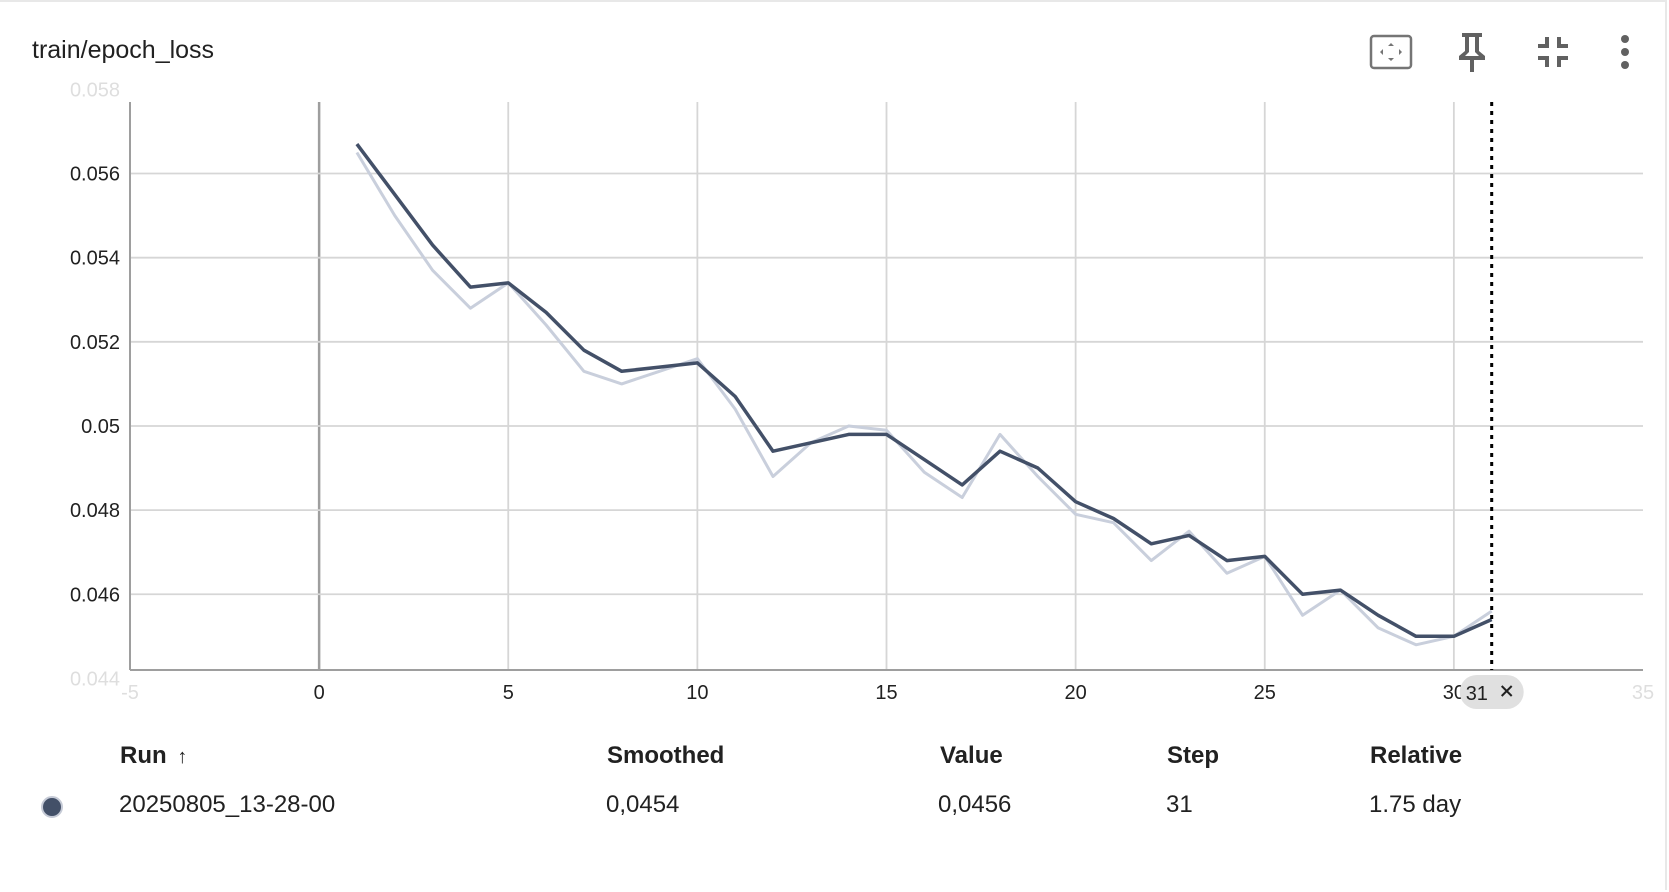 This screenshot has width=1669, height=892. What do you see at coordinates (1265, 693) in the screenshot?
I see `x-tick-label: 25` at bounding box center [1265, 693].